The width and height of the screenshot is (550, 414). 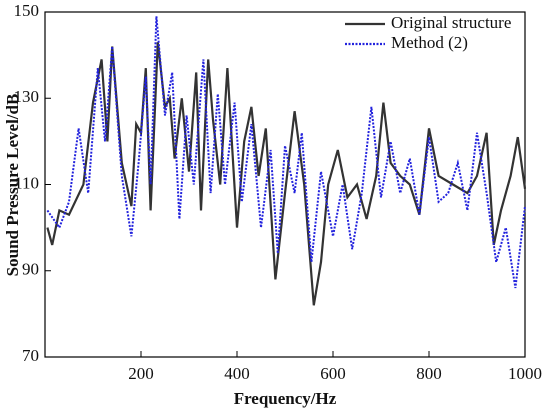 I want to click on y-tick-label: 70, so click(x=30, y=355).